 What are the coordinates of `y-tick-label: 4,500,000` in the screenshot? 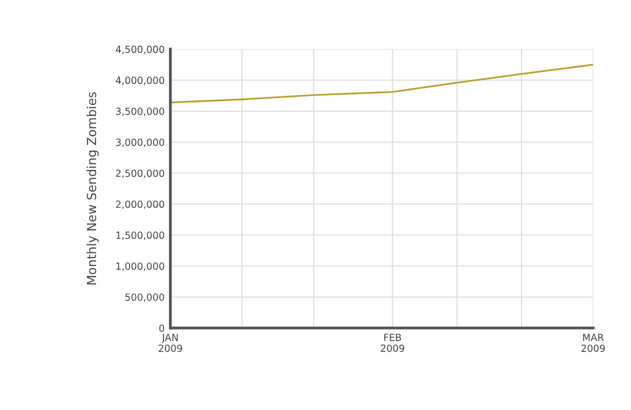 It's located at (140, 50).